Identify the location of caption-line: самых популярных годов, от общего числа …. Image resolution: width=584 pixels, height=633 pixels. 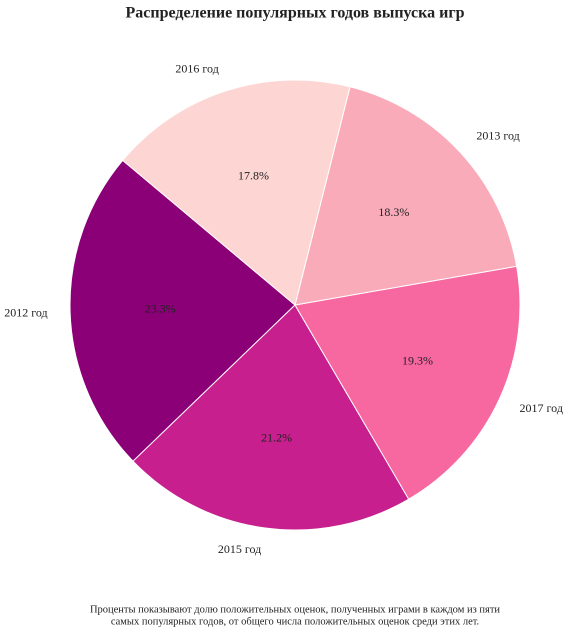
(295, 621).